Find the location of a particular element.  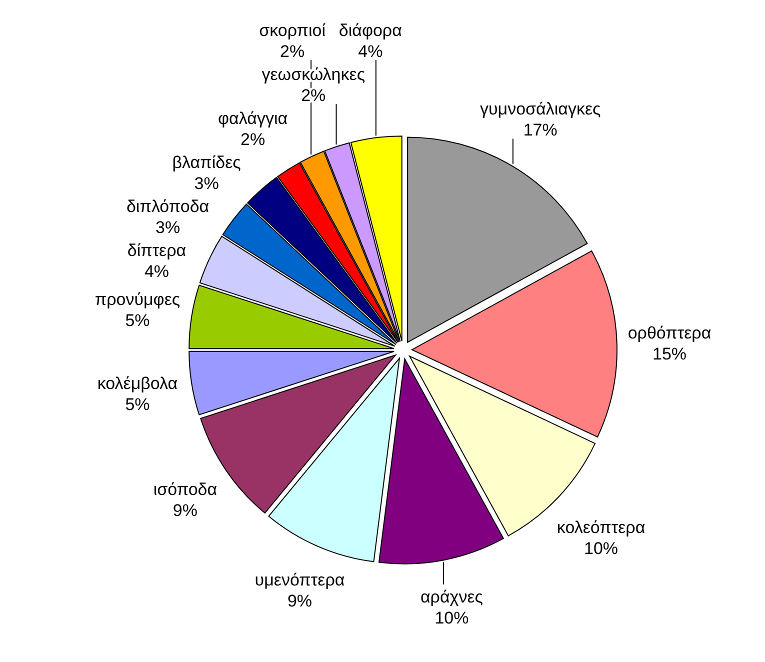

slice-label: σκορπιοί is located at coordinates (292, 30).